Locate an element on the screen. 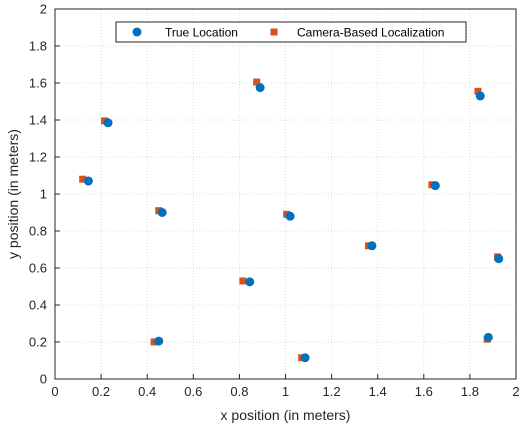 Image resolution: width=525 pixels, height=425 pixels. x-tick-label: 1.4 is located at coordinates (378, 391).